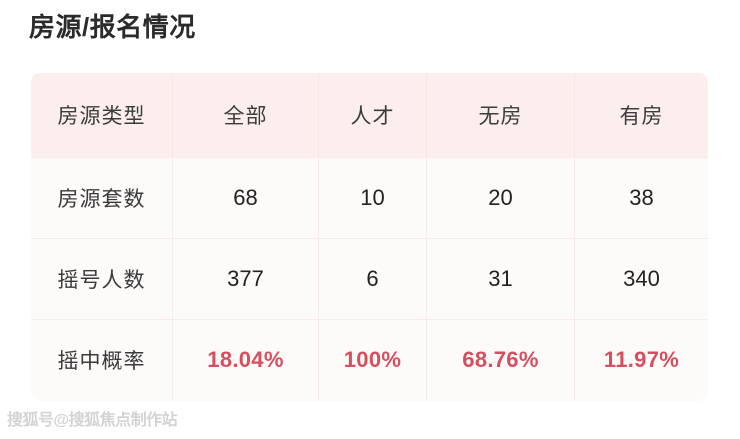  Describe the element at coordinates (245, 279) in the screenshot. I see `cell-applicants-all: 377` at that location.